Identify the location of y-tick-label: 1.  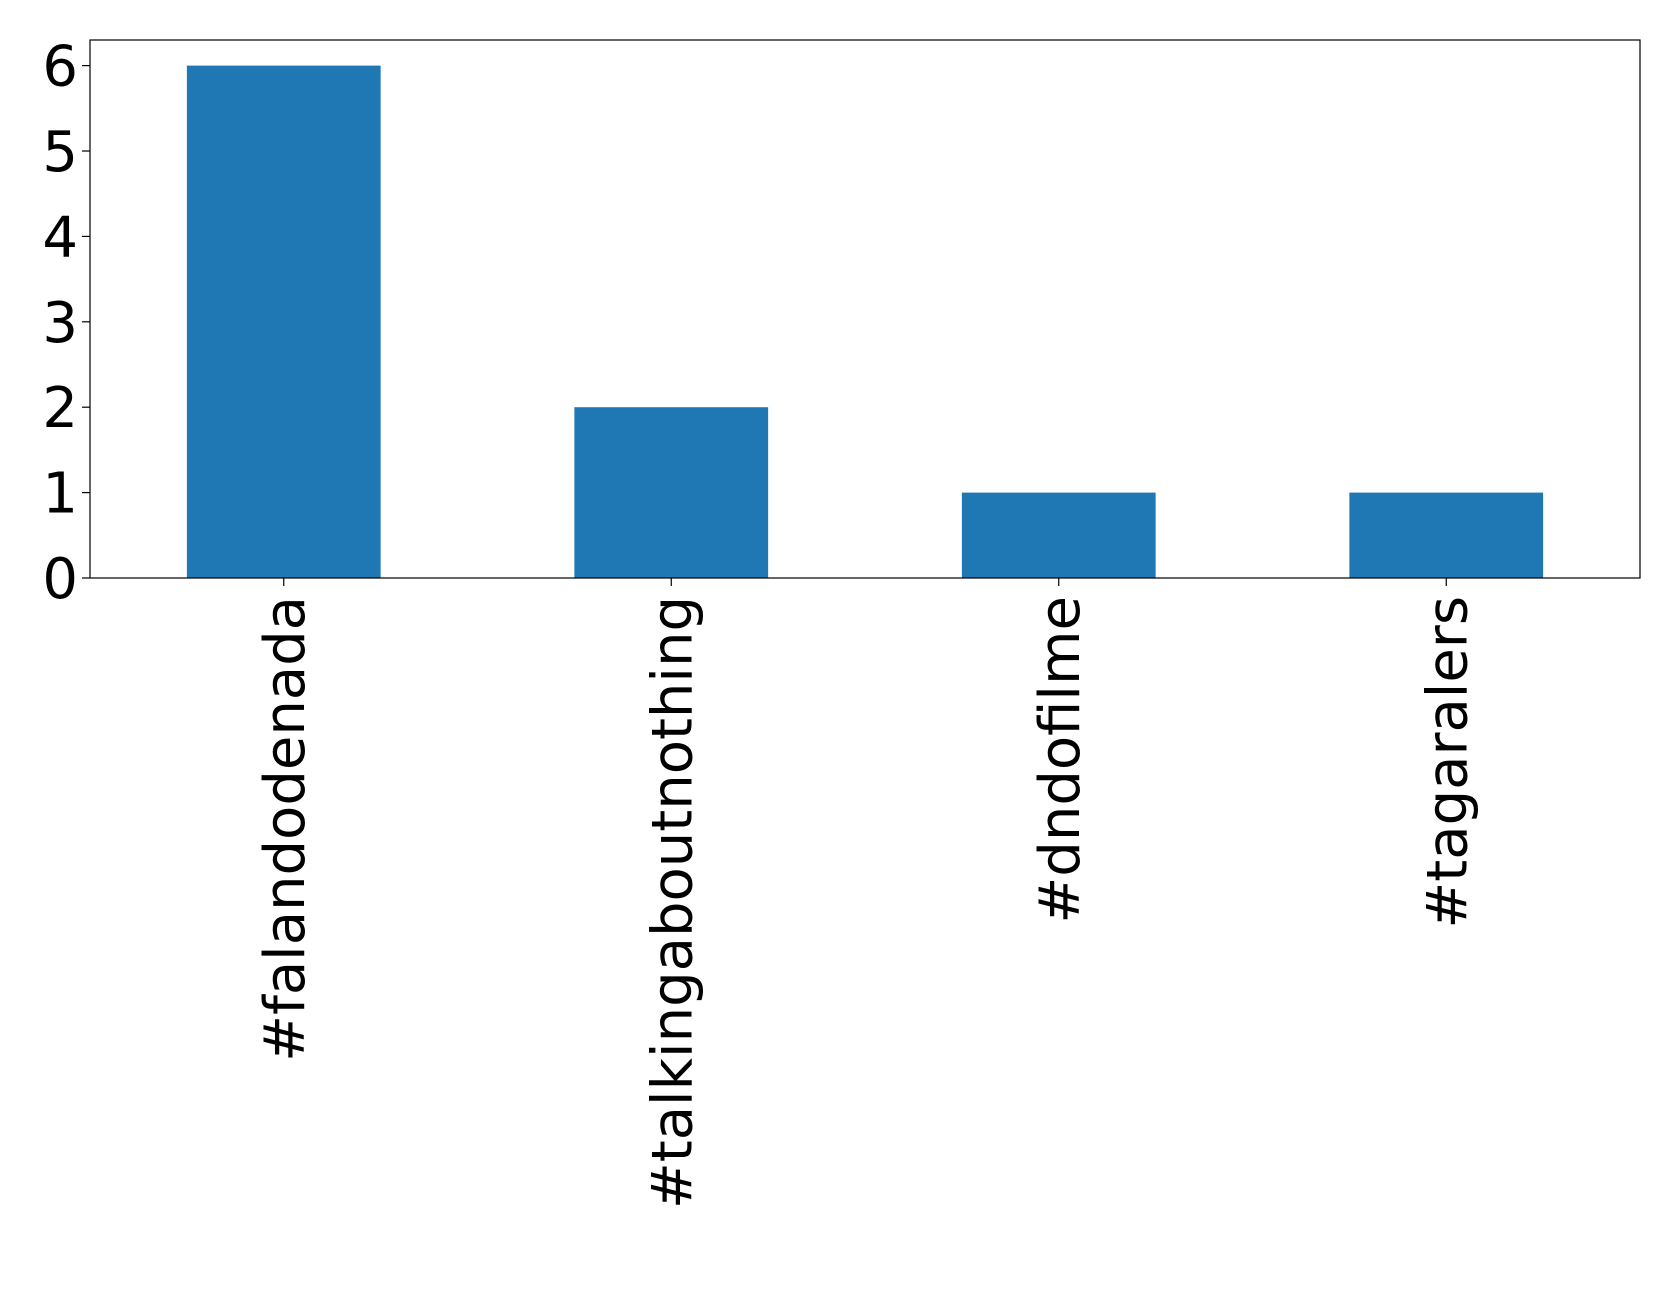
(60, 494).